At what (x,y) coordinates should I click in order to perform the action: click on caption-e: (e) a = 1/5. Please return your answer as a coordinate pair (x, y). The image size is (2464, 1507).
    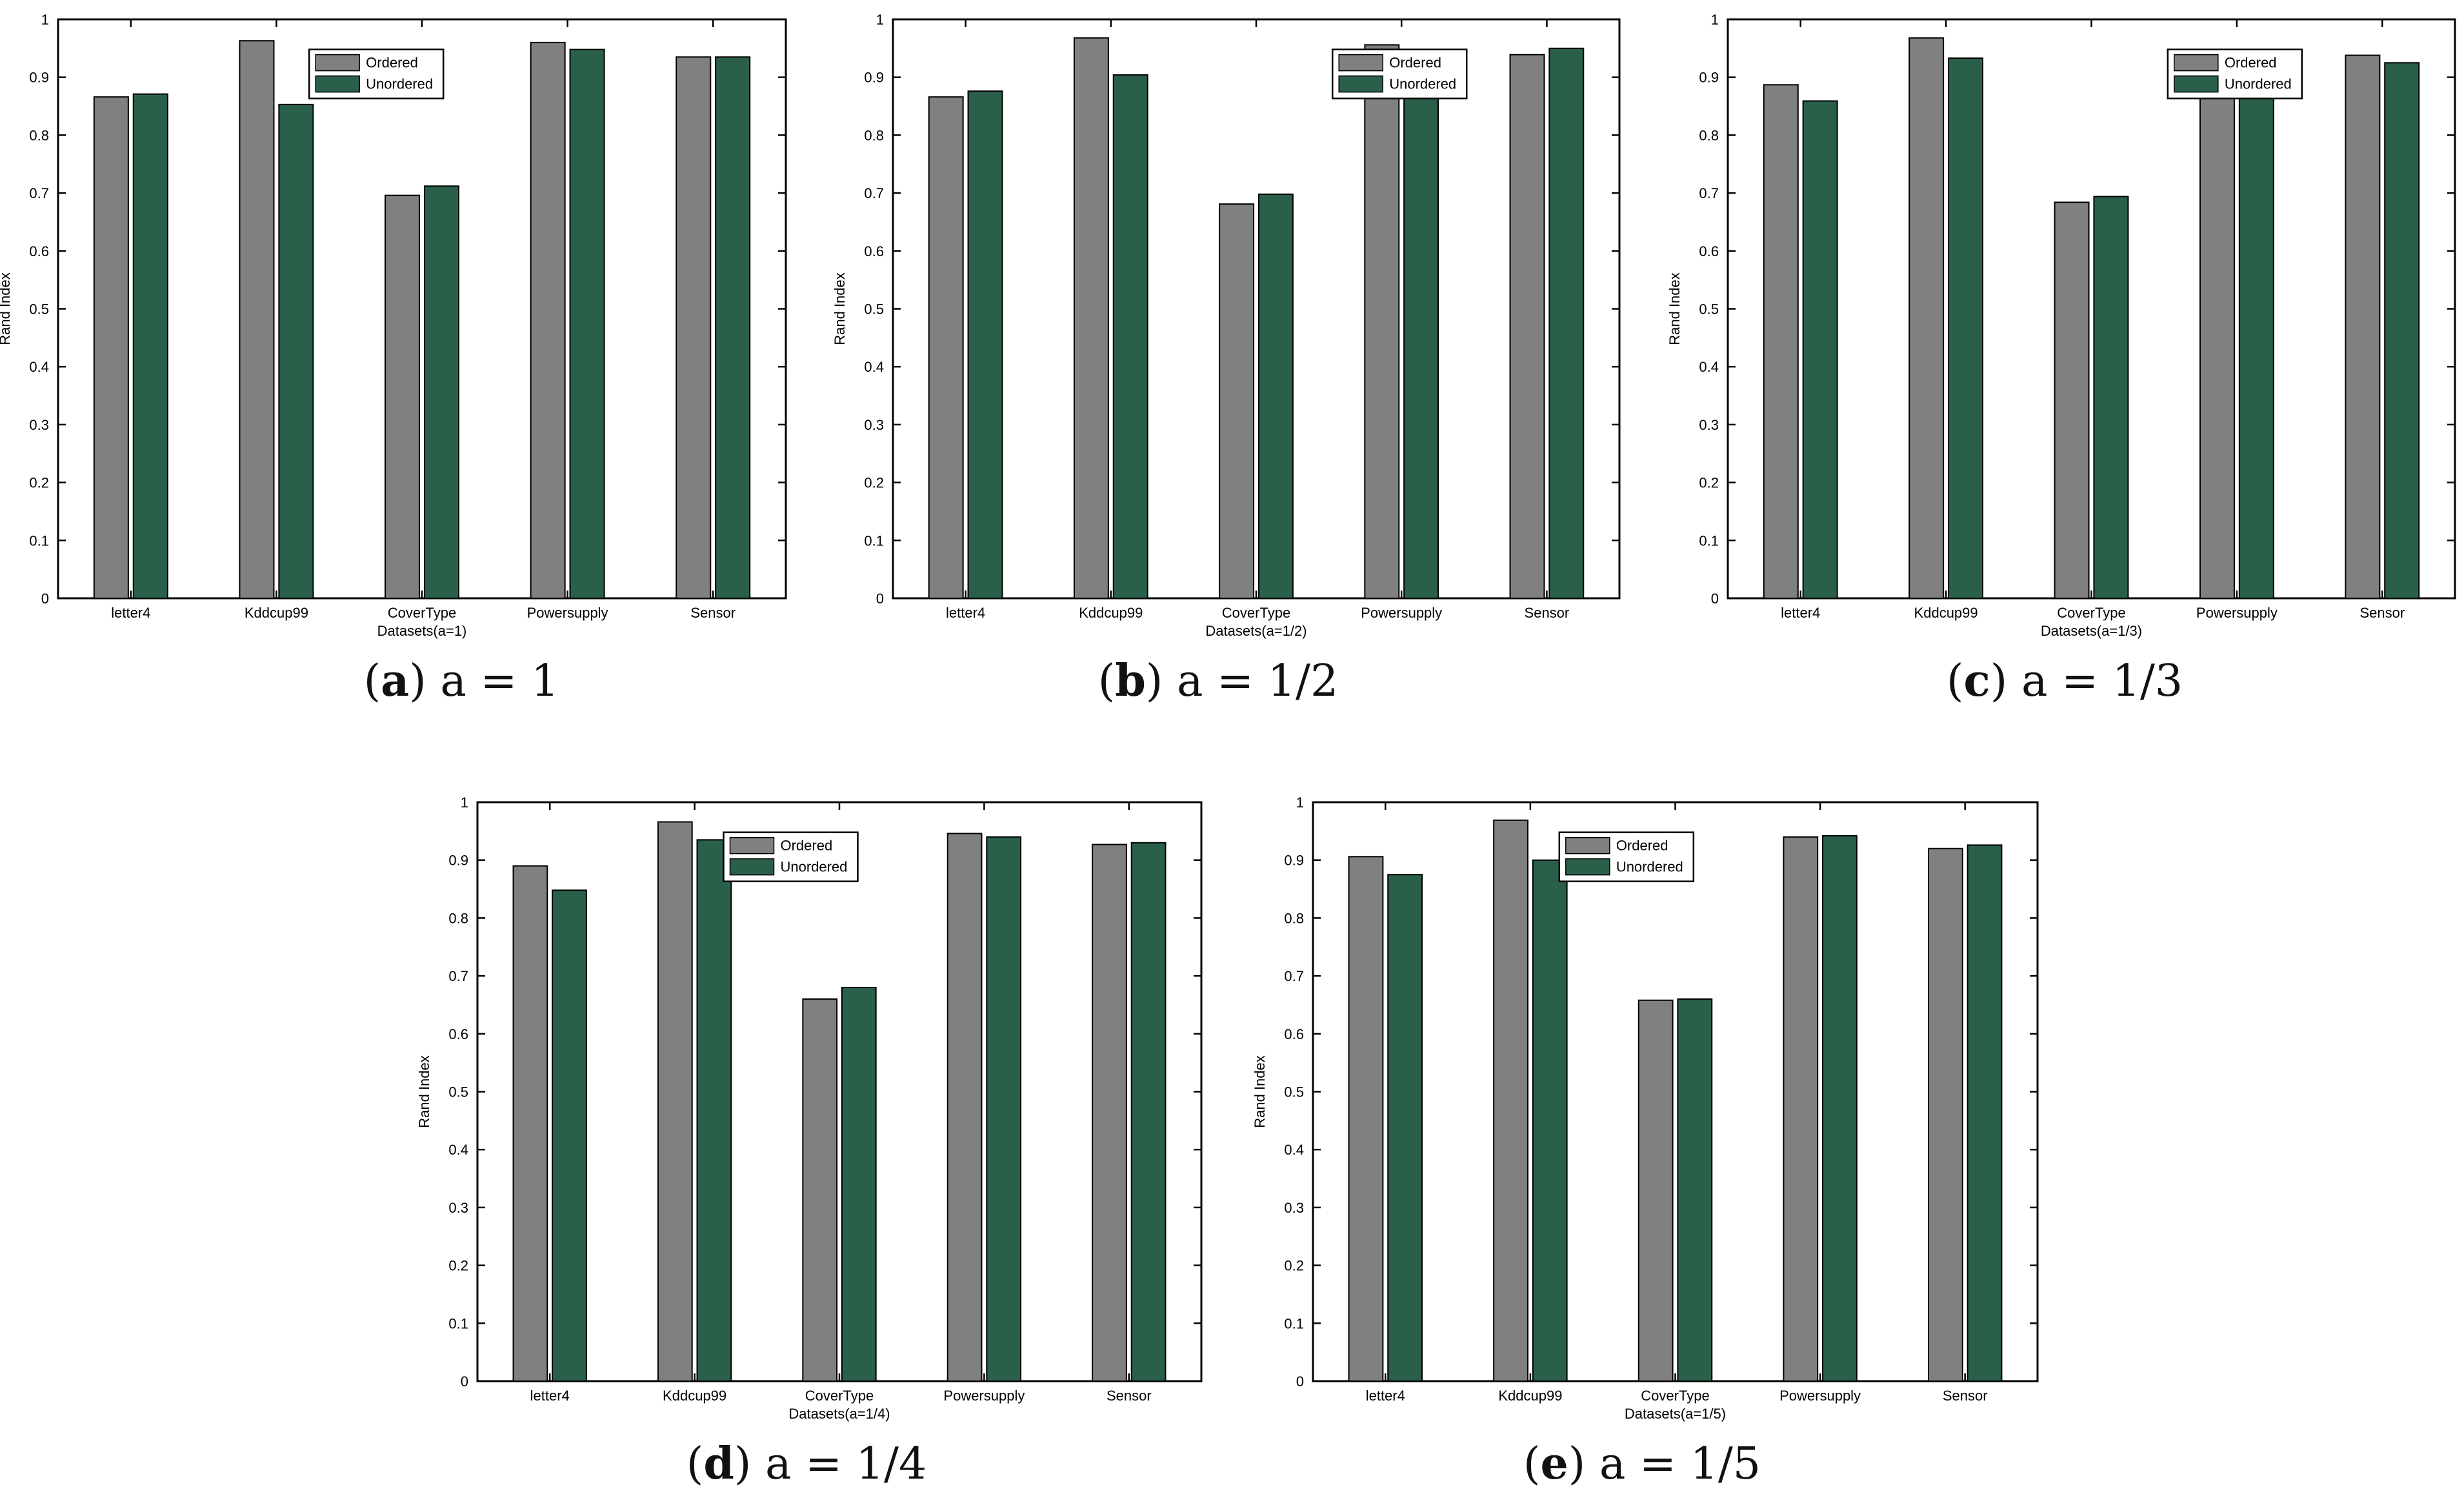
    Looking at the image, I should click on (1642, 1464).